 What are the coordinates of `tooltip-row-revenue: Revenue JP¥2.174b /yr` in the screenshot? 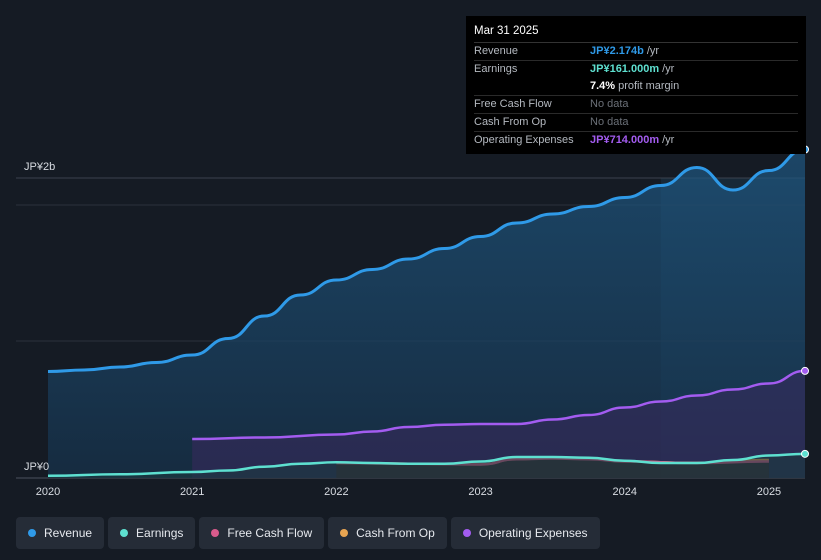 It's located at (636, 52).